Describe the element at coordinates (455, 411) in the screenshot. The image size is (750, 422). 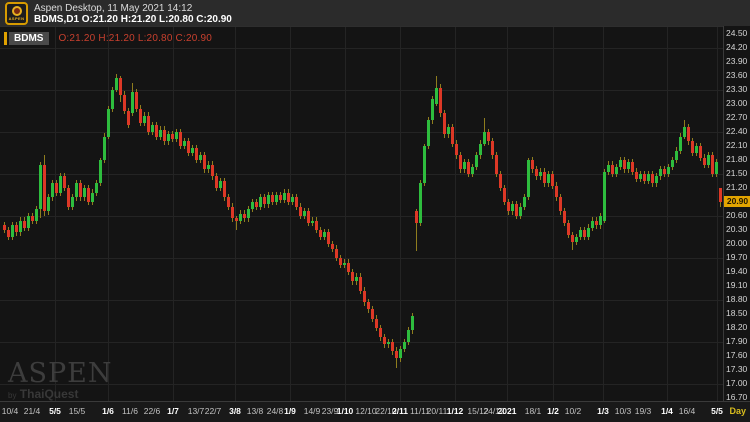
I see `date-tick-label: 1/12` at that location.